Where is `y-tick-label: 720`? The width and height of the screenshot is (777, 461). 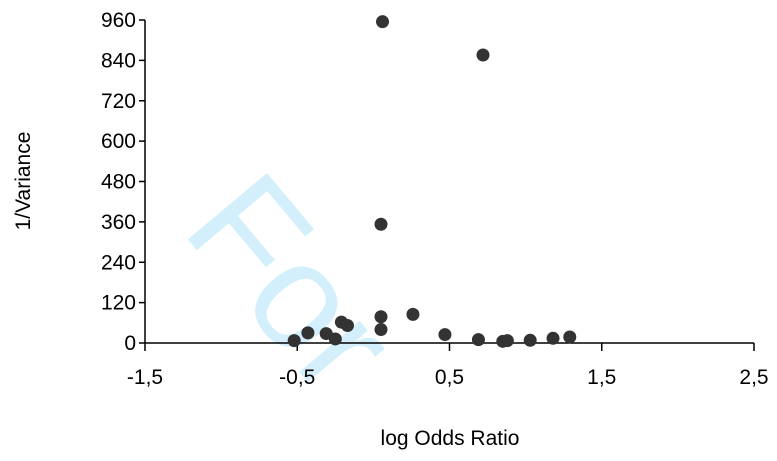
y-tick-label: 720 is located at coordinates (118, 101).